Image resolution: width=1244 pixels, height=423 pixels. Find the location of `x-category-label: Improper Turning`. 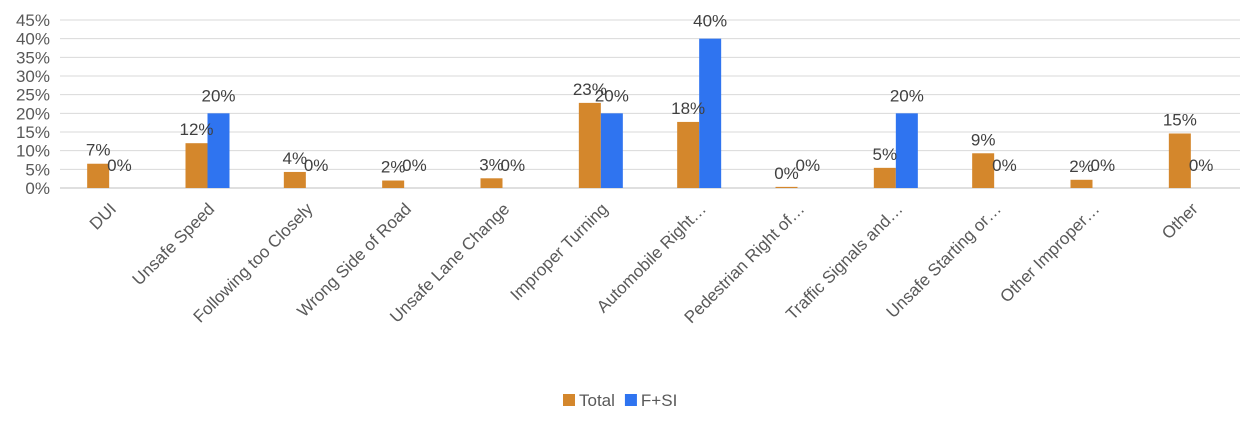

x-category-label: Improper Turning is located at coordinates (559, 251).